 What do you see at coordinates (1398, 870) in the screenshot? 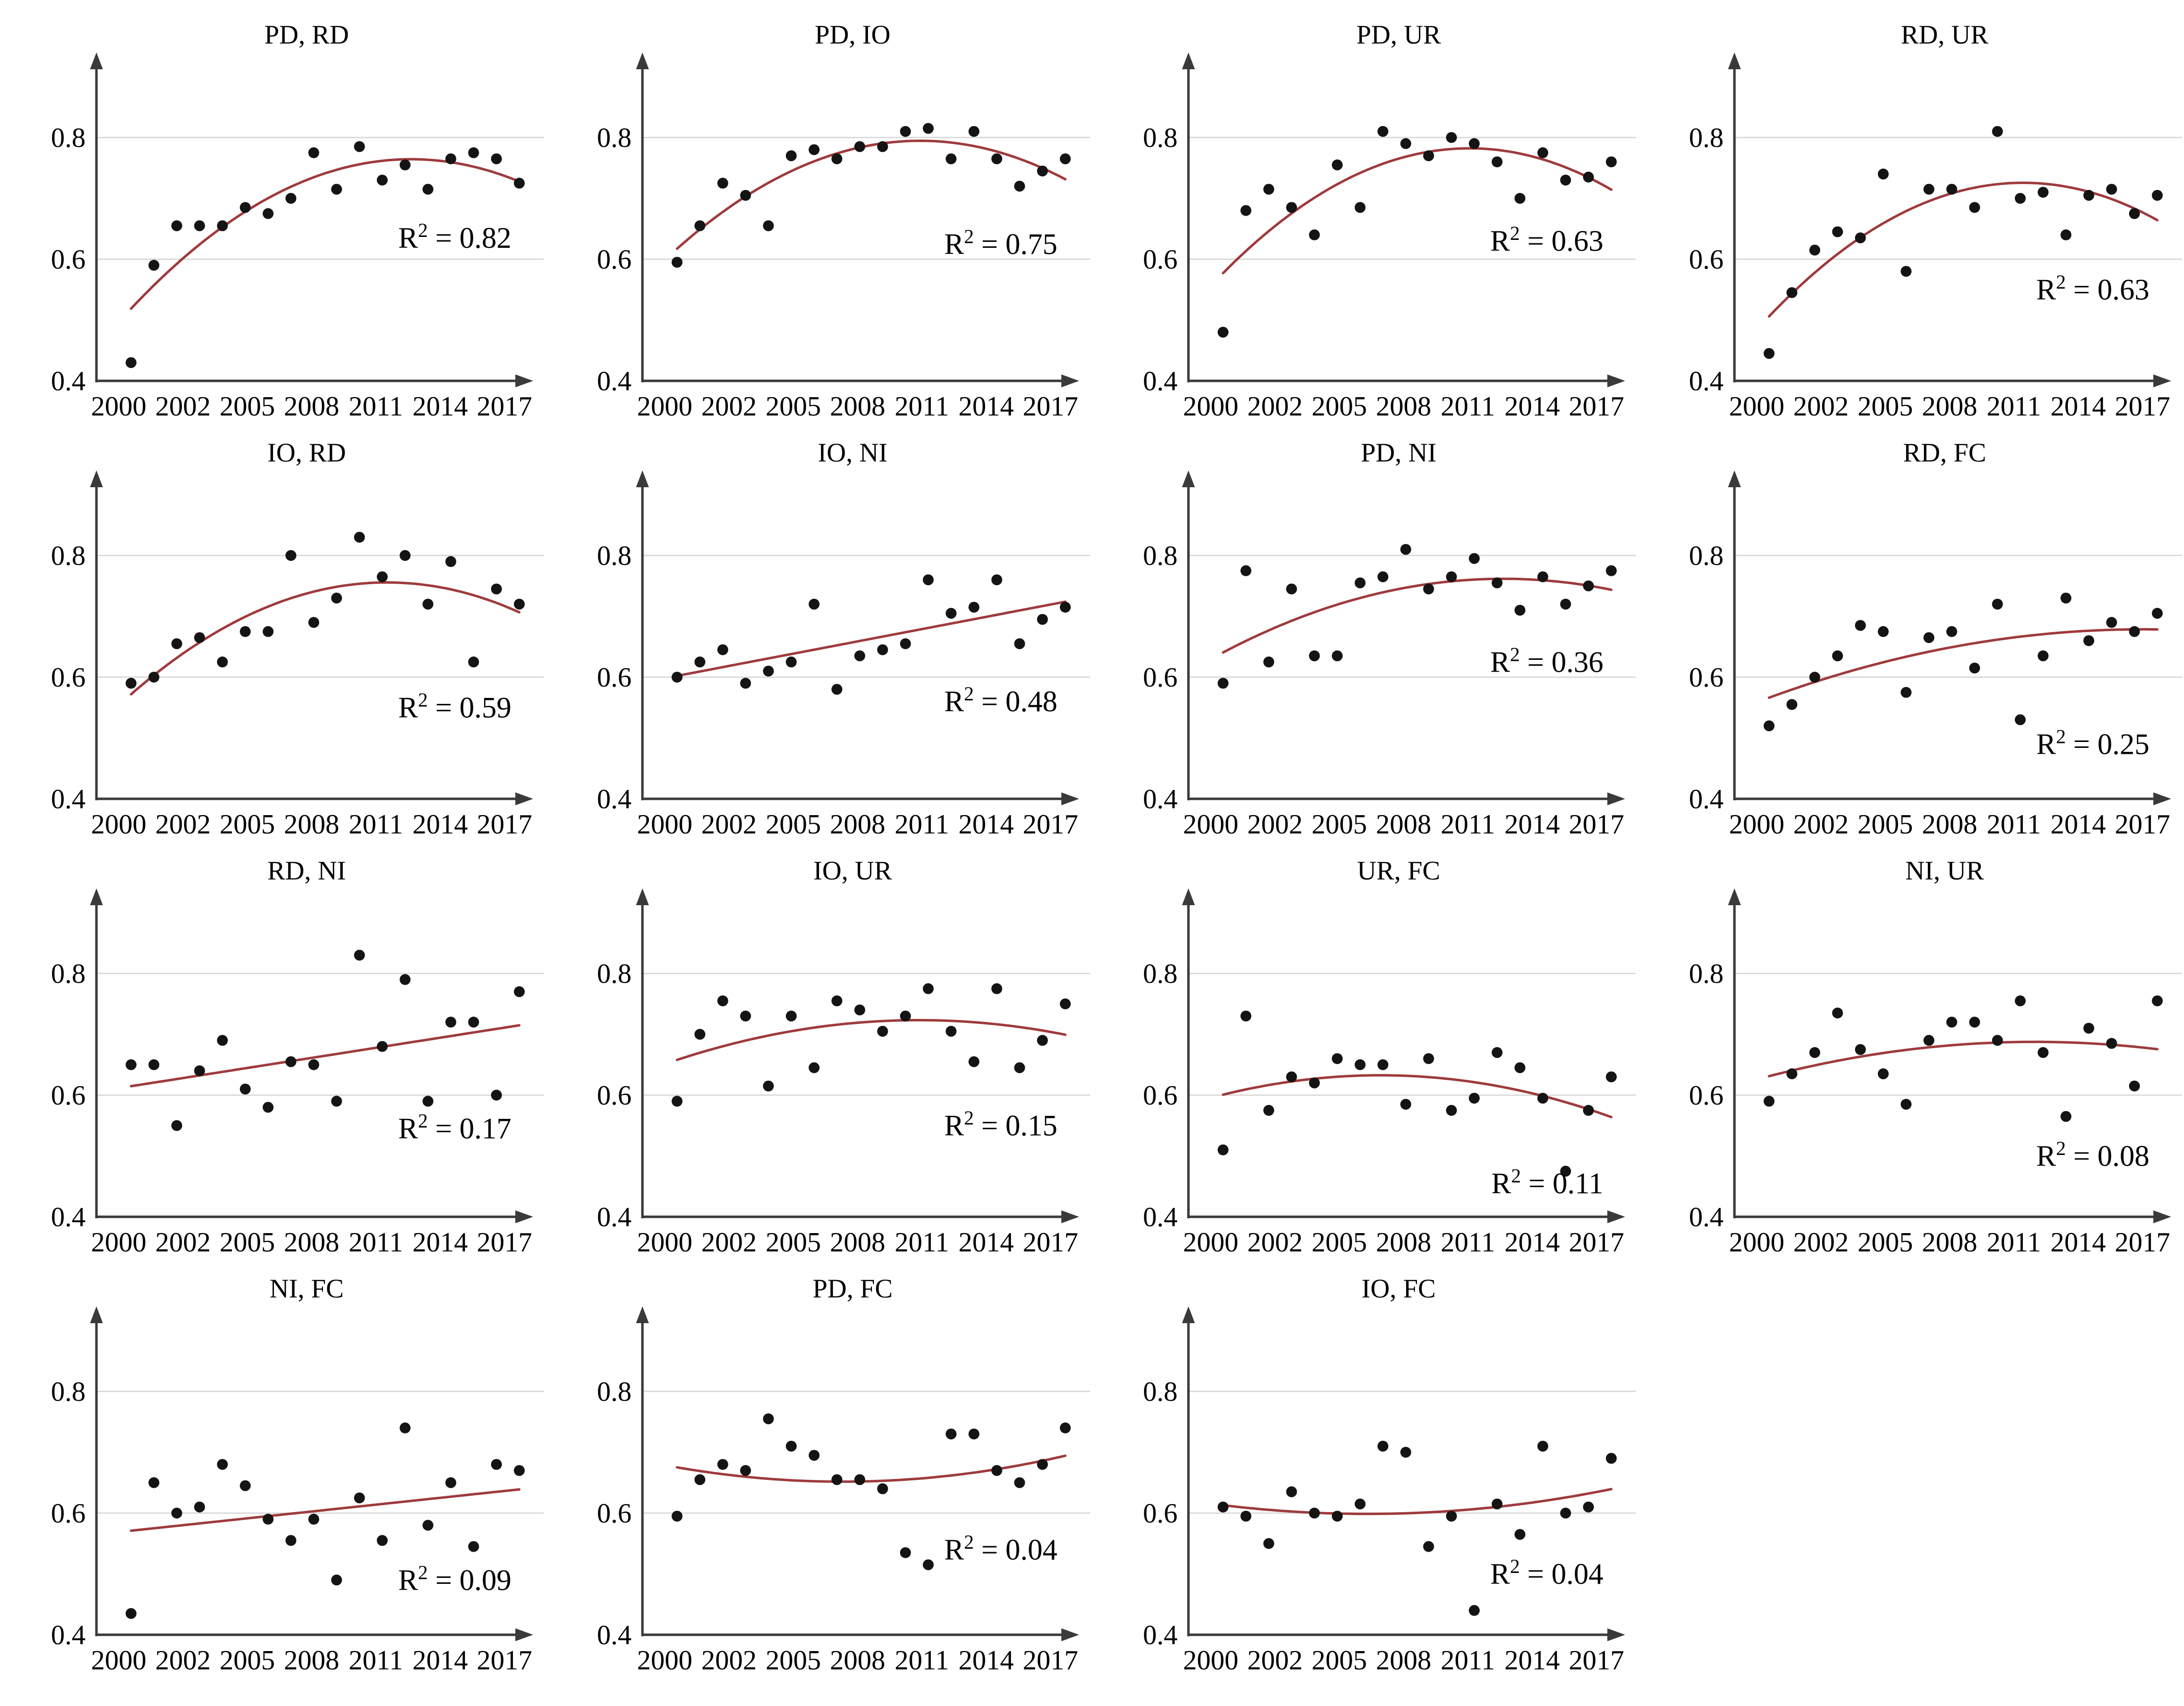
I see `chart-title: UR, FC` at bounding box center [1398, 870].